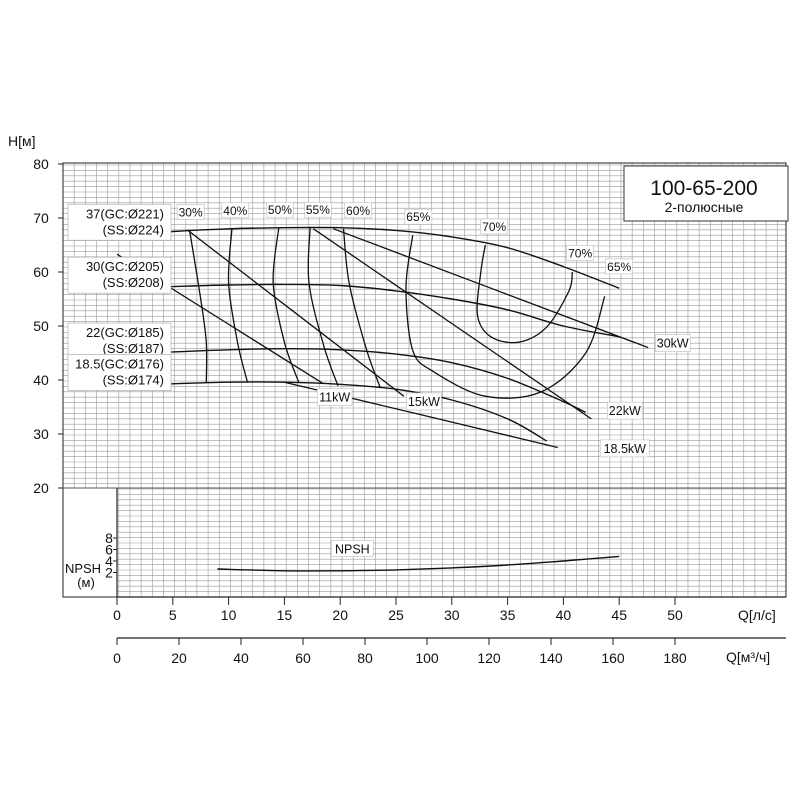 The image size is (800, 800). What do you see at coordinates (41, 218) in the screenshot?
I see `y-tick-label: 70` at bounding box center [41, 218].